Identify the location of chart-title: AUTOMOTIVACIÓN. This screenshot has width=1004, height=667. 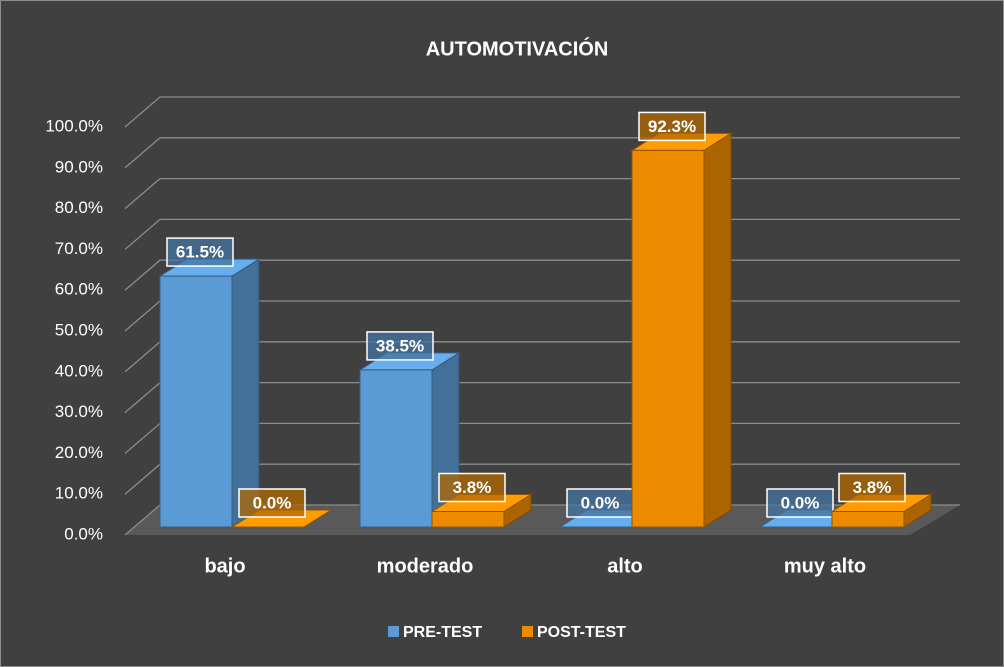
(517, 48).